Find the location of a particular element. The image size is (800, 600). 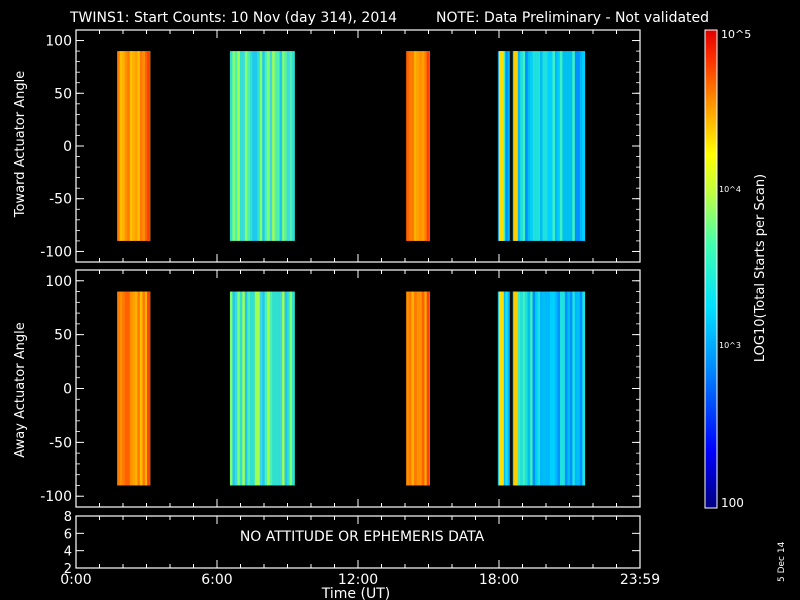

x-tick-label: 12:00 is located at coordinates (358, 580).